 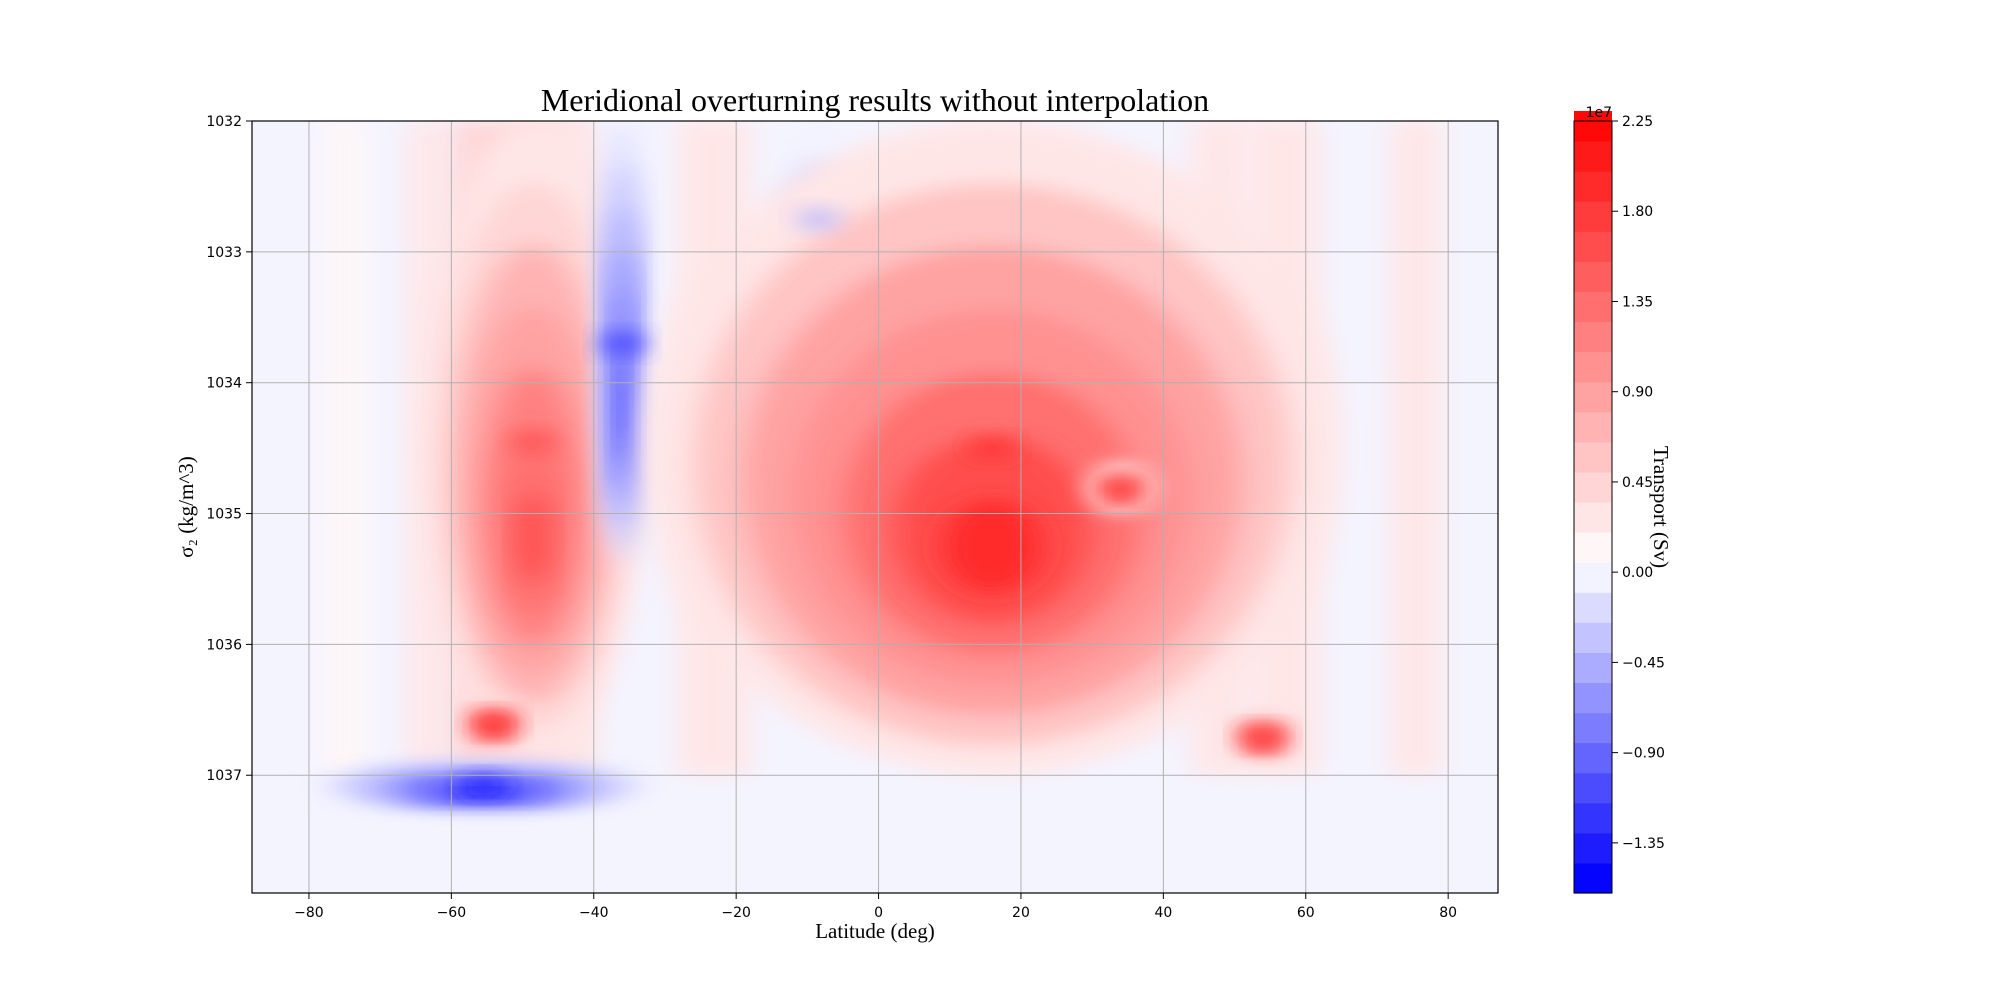 What do you see at coordinates (1637, 393) in the screenshot?
I see `colorbar-tick-label: 0.90` at bounding box center [1637, 393].